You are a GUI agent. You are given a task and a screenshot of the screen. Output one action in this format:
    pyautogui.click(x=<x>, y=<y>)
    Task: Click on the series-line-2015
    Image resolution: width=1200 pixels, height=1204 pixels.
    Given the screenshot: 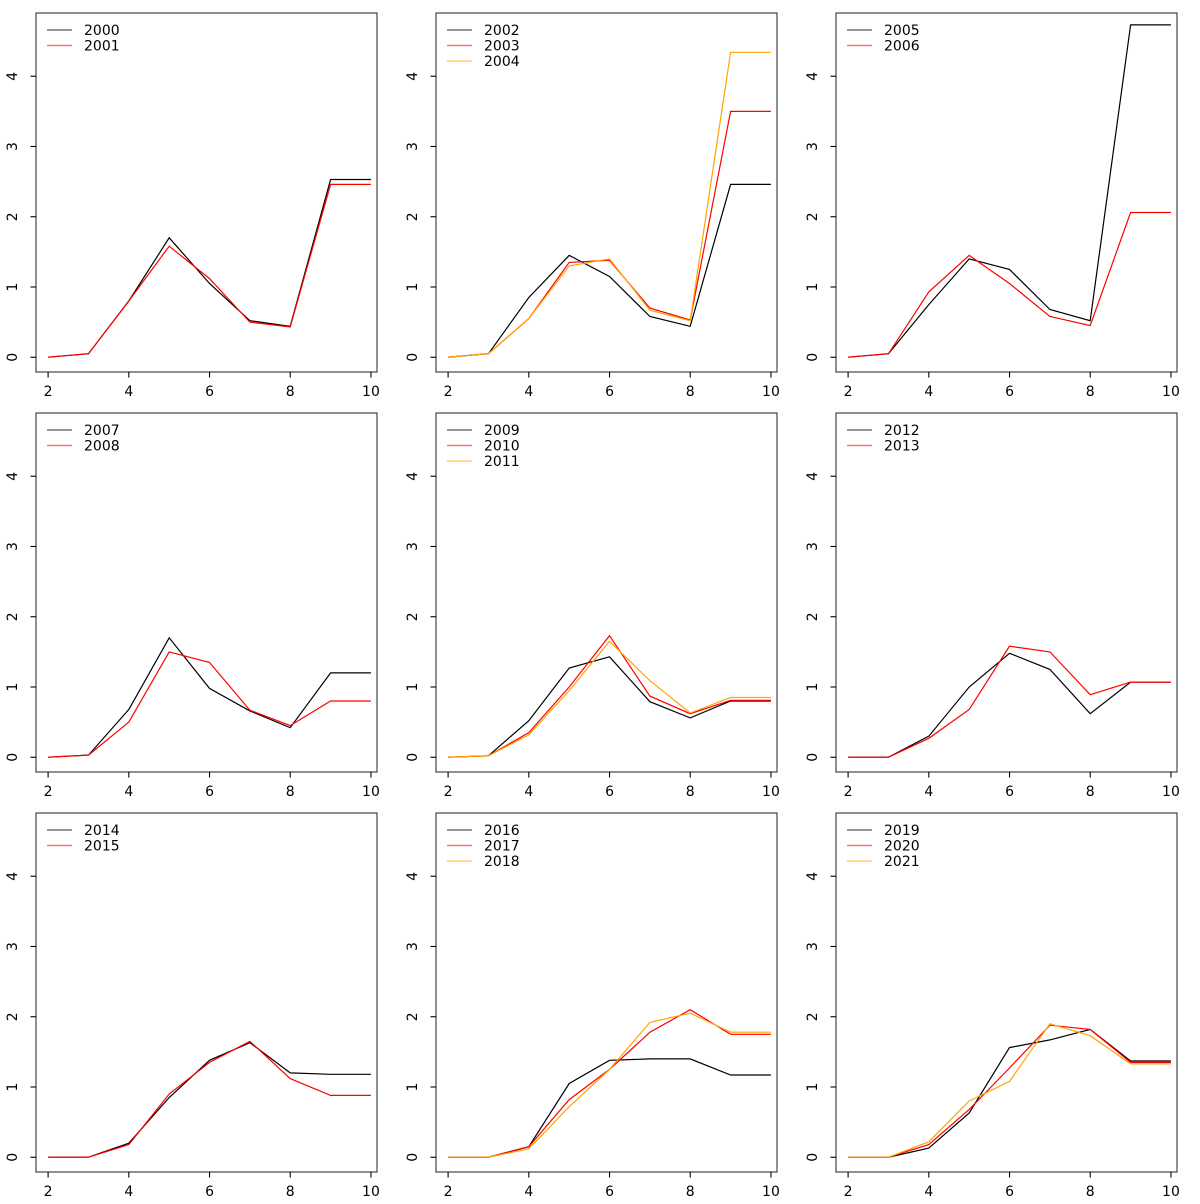 What is the action you would take?
    pyautogui.click(x=209, y=1099)
    